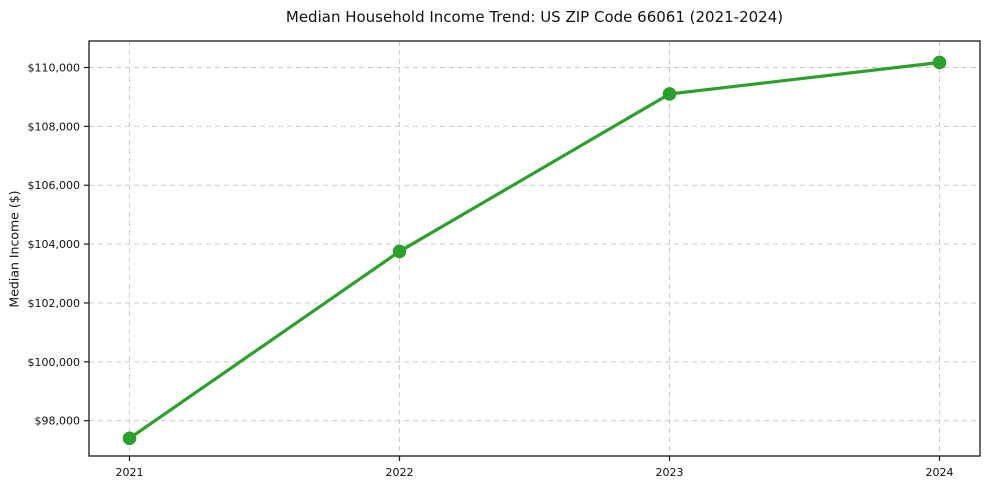  Describe the element at coordinates (400, 472) in the screenshot. I see `x-tick-label: 2022` at that location.